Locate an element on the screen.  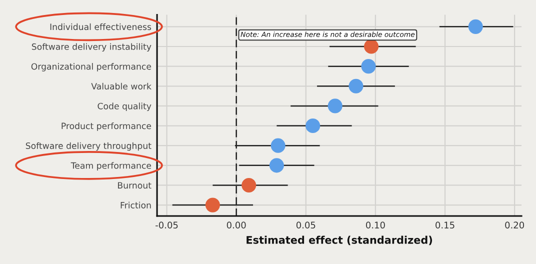
y-tick-label: Burnout is located at coordinates (135, 185).